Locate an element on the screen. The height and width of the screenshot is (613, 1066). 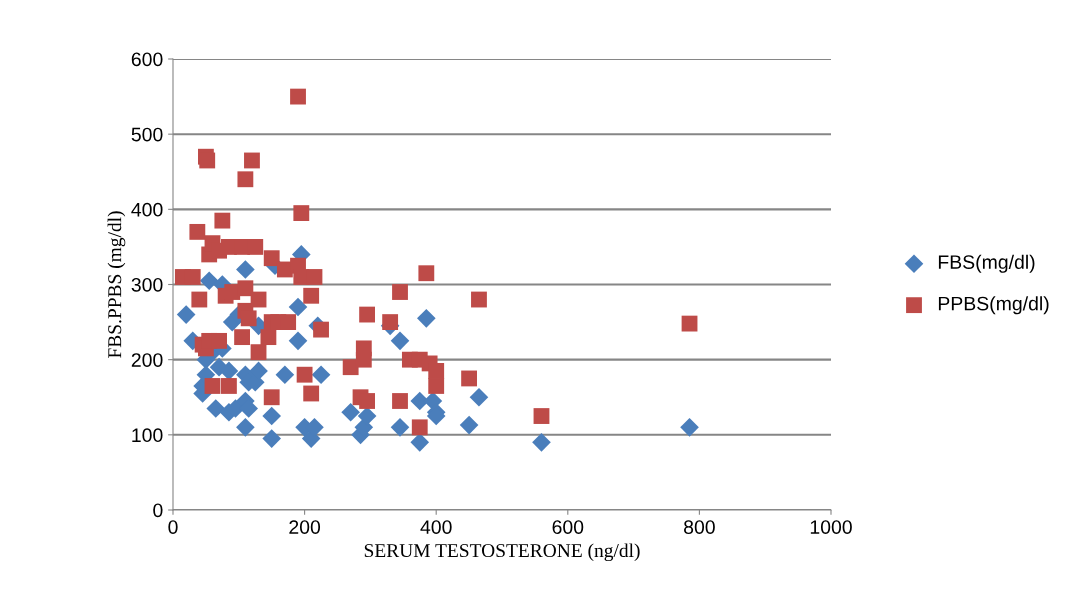
legend-label: FBS(mg/dl) is located at coordinates (986, 263).